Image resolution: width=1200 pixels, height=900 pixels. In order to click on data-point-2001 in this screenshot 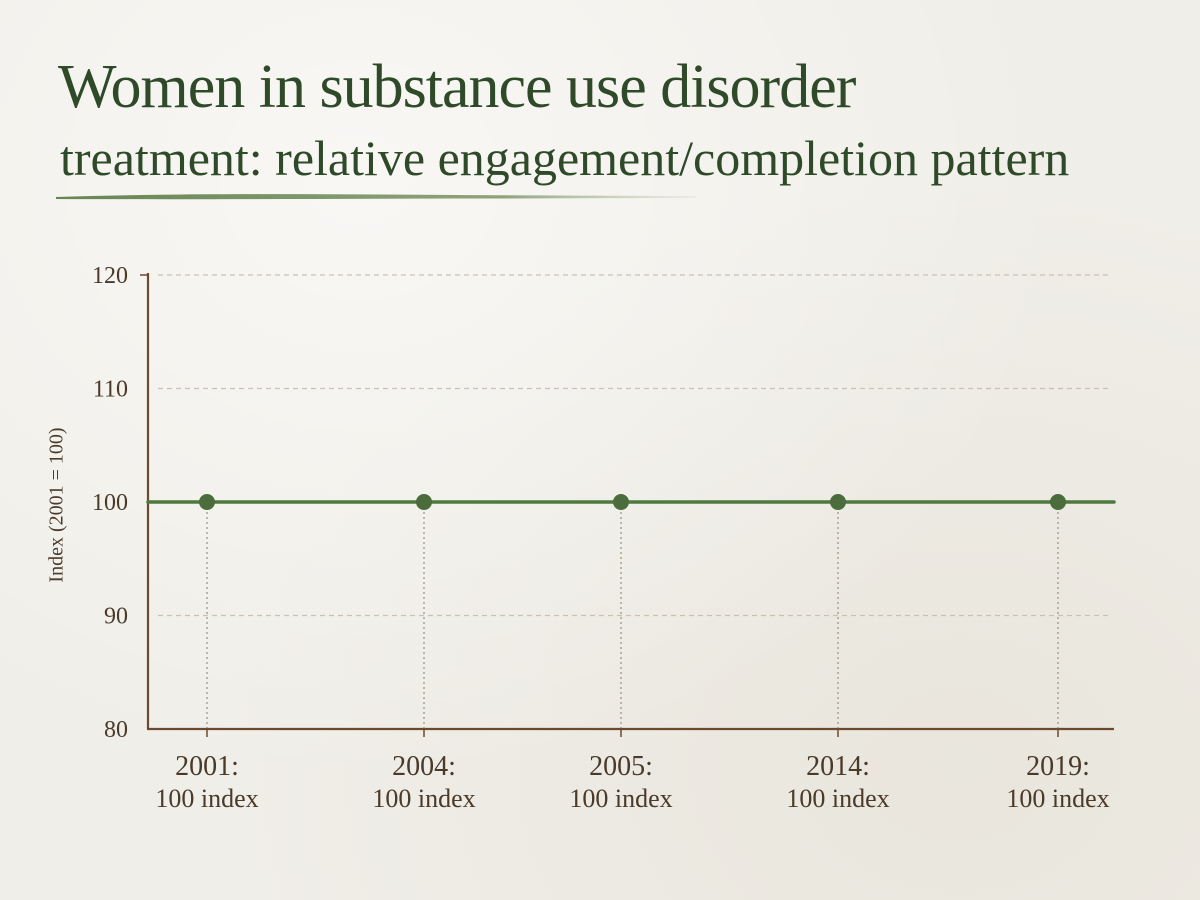, I will do `click(207, 502)`.